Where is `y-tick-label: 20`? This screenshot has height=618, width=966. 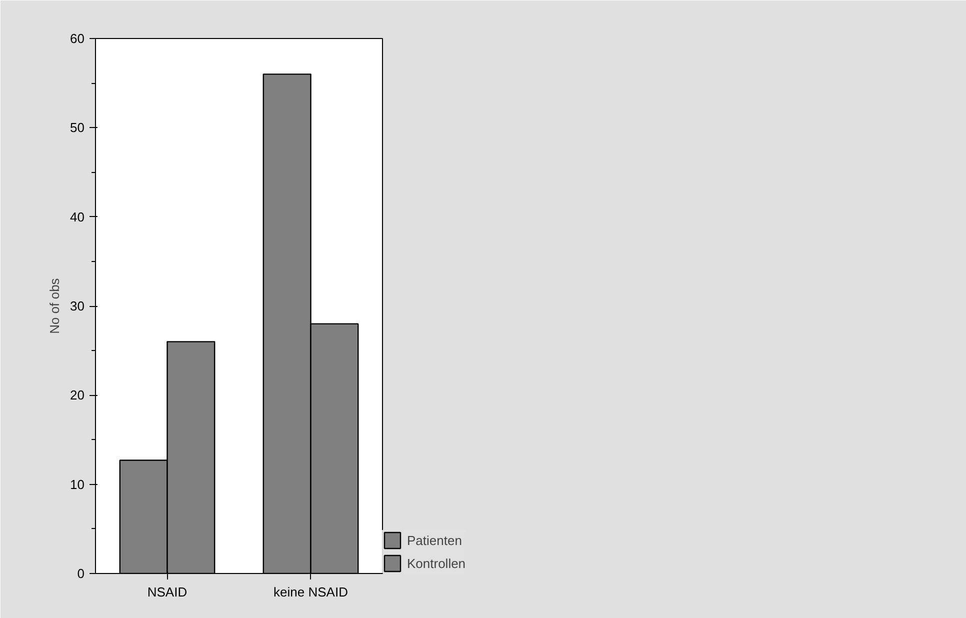 y-tick-label: 20 is located at coordinates (77, 395).